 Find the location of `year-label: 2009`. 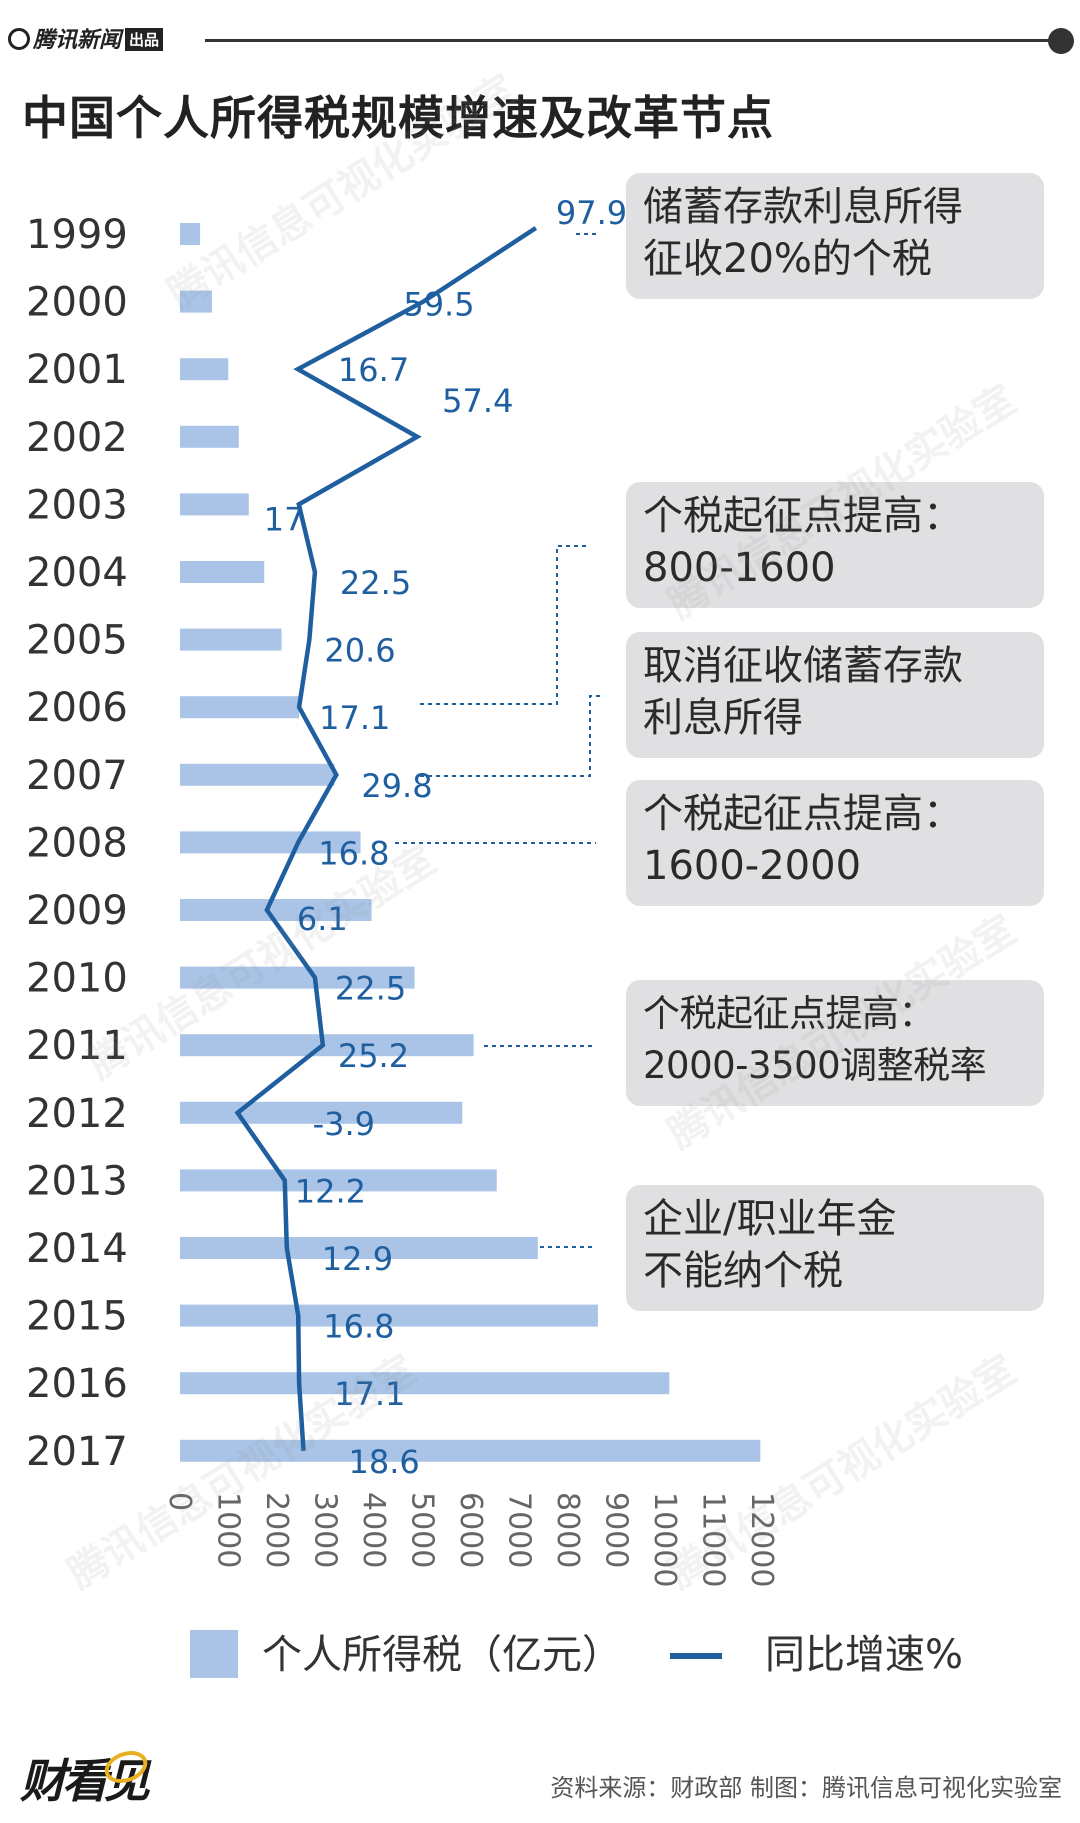

year-label: 2009 is located at coordinates (77, 911).